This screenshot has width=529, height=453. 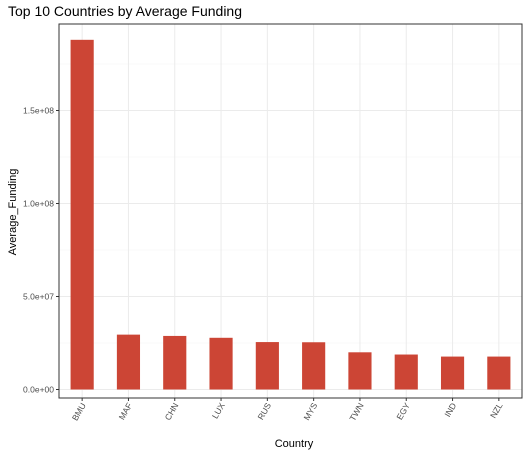 What do you see at coordinates (125, 11) in the screenshot?
I see `chart-title: Top 10 Countries by Average Funding` at bounding box center [125, 11].